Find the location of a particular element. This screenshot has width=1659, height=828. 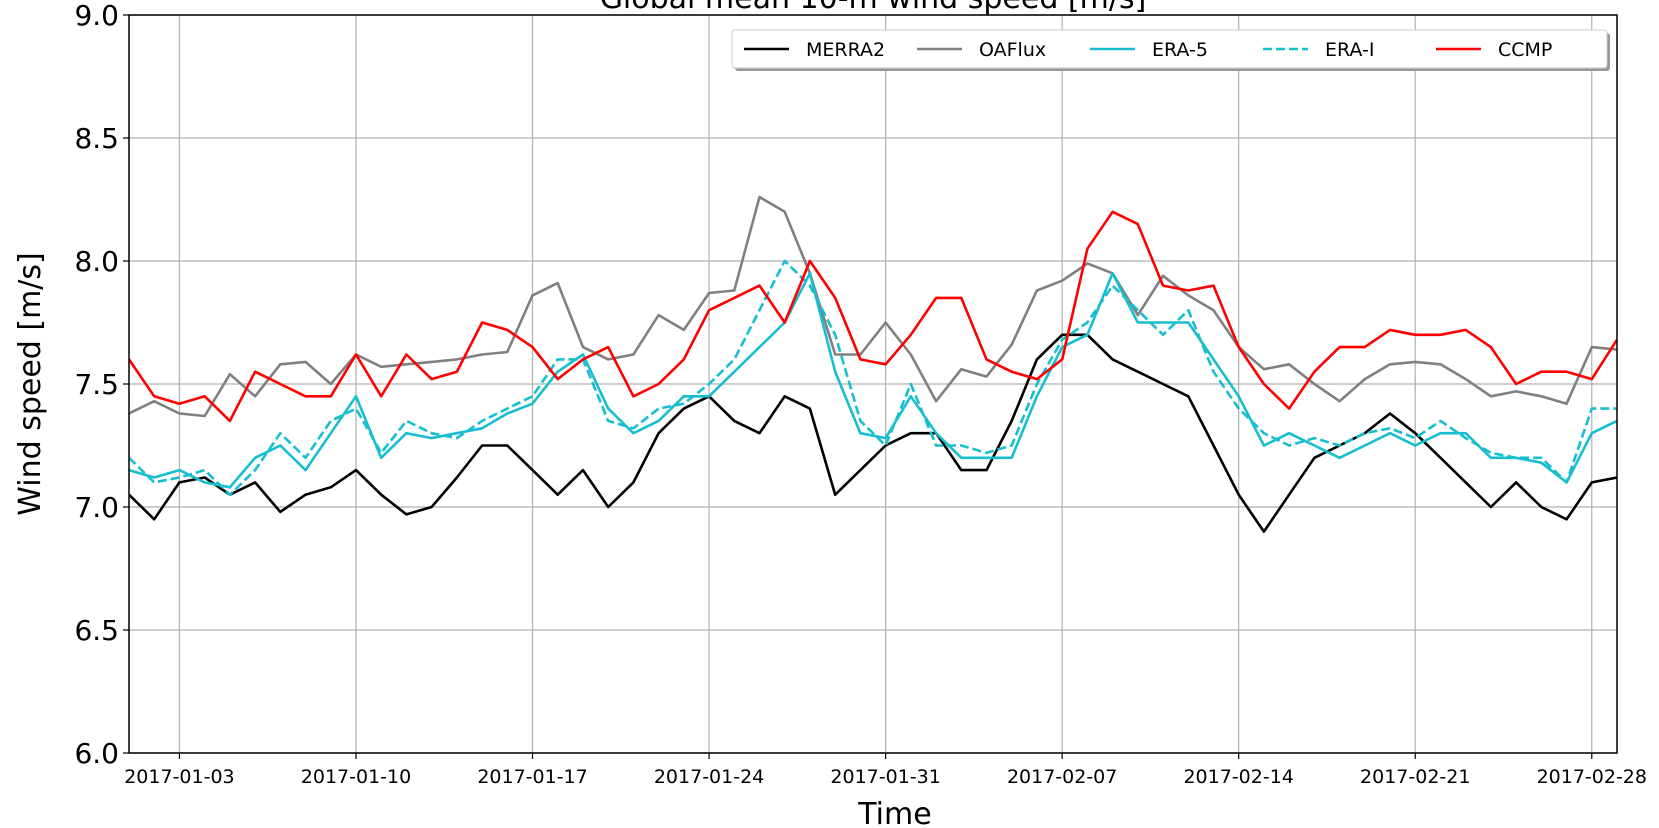

x-tick-label: 2017-01-31 is located at coordinates (885, 777).